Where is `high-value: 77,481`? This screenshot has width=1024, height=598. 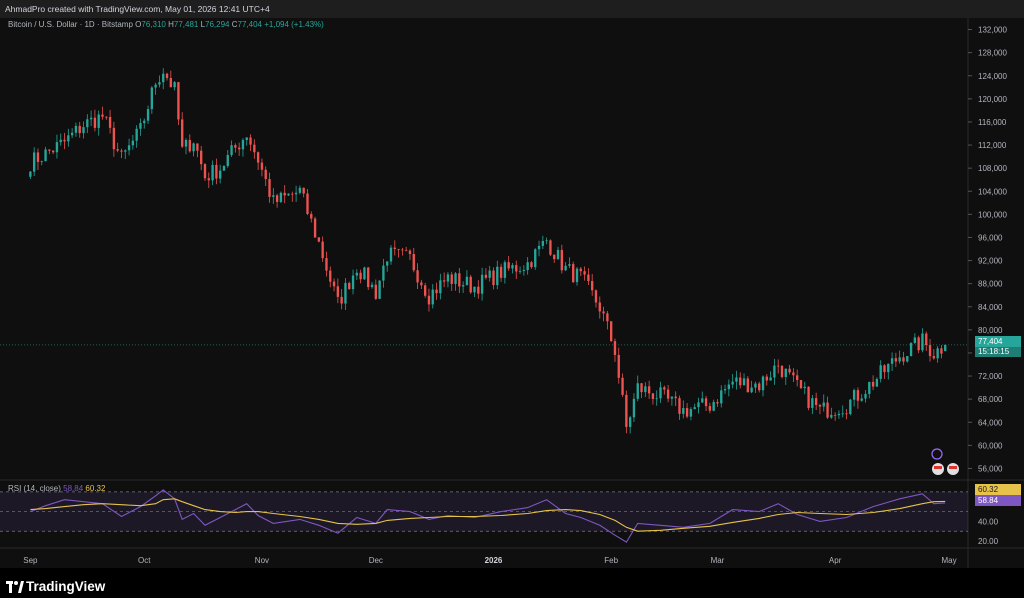
high-value: 77,481 is located at coordinates (186, 24).